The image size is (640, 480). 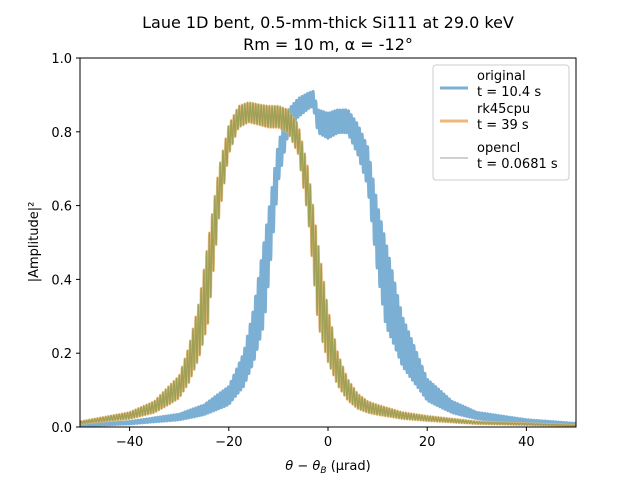 I want to click on x-axis-label: θ − θB (µrad), so click(x=327, y=467).